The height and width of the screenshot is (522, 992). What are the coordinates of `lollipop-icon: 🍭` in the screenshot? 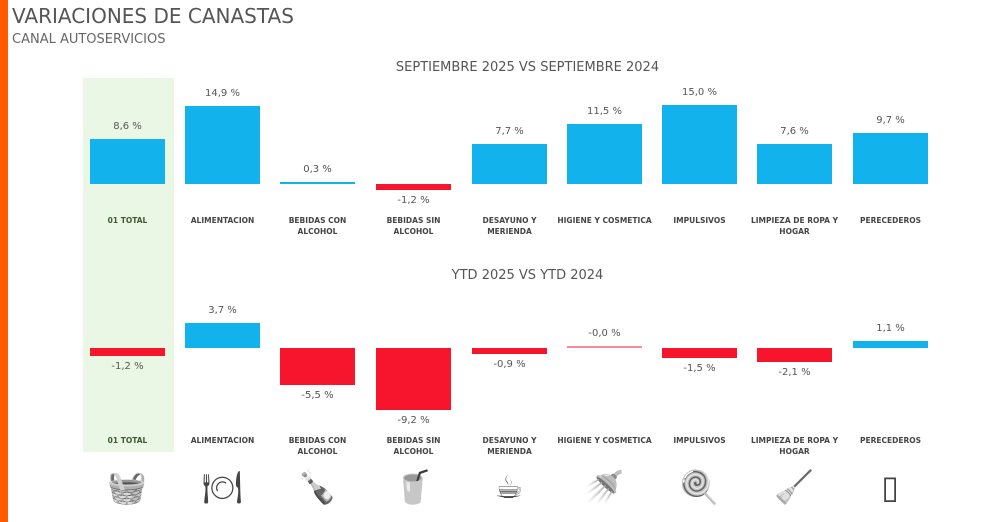 It's located at (699, 487).